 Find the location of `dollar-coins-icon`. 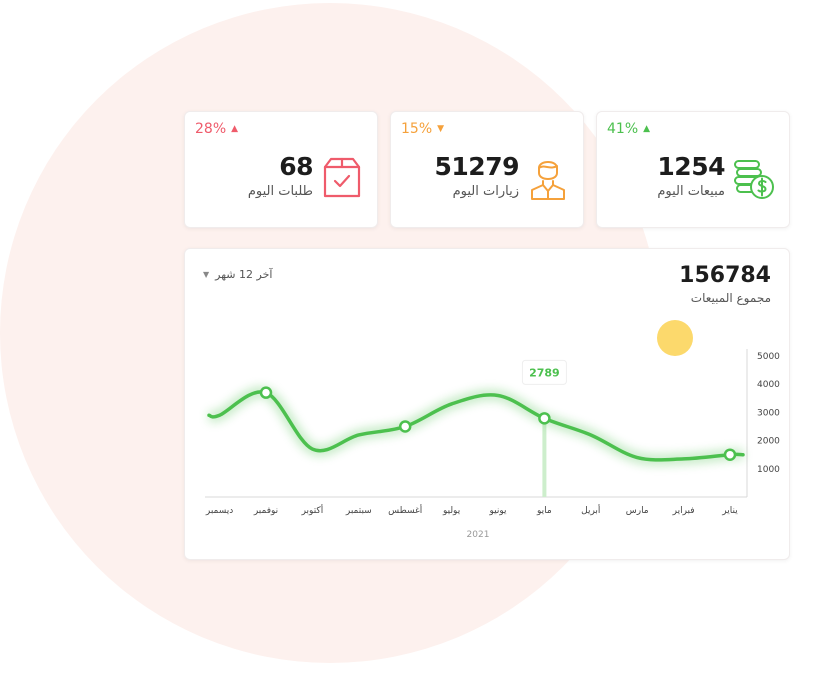

dollar-coins-icon is located at coordinates (754, 179).